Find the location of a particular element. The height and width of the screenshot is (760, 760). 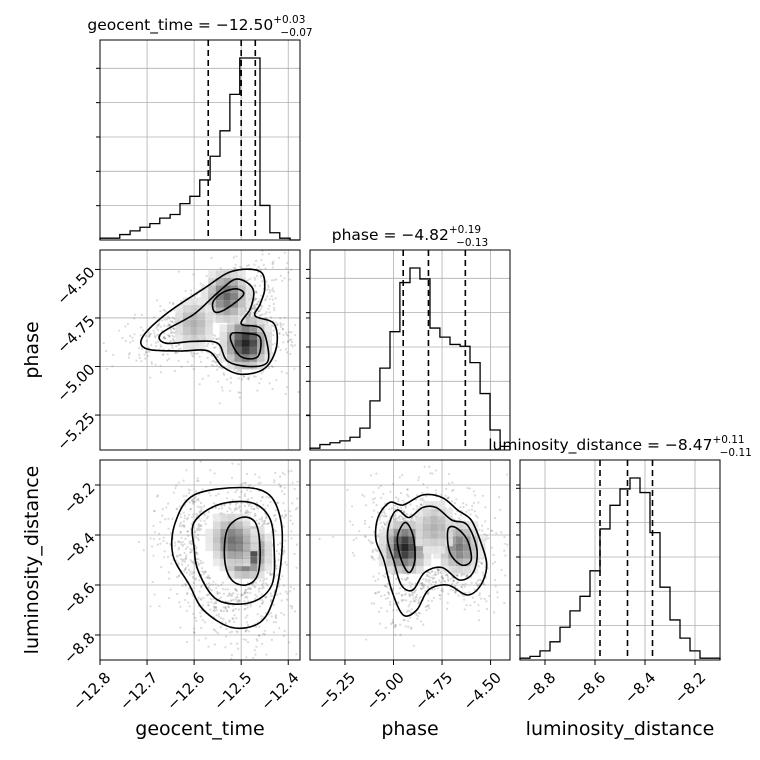

x-tick-label: −4.75 is located at coordinates (433, 691).